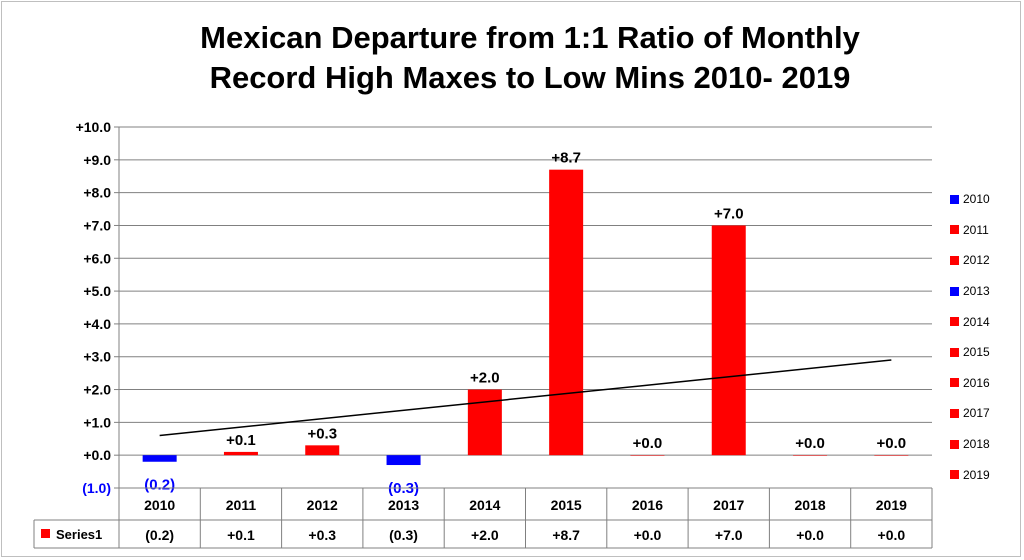 This screenshot has height=560, width=1024. What do you see at coordinates (729, 213) in the screenshot?
I see `data-label-2017: +7.0` at bounding box center [729, 213].